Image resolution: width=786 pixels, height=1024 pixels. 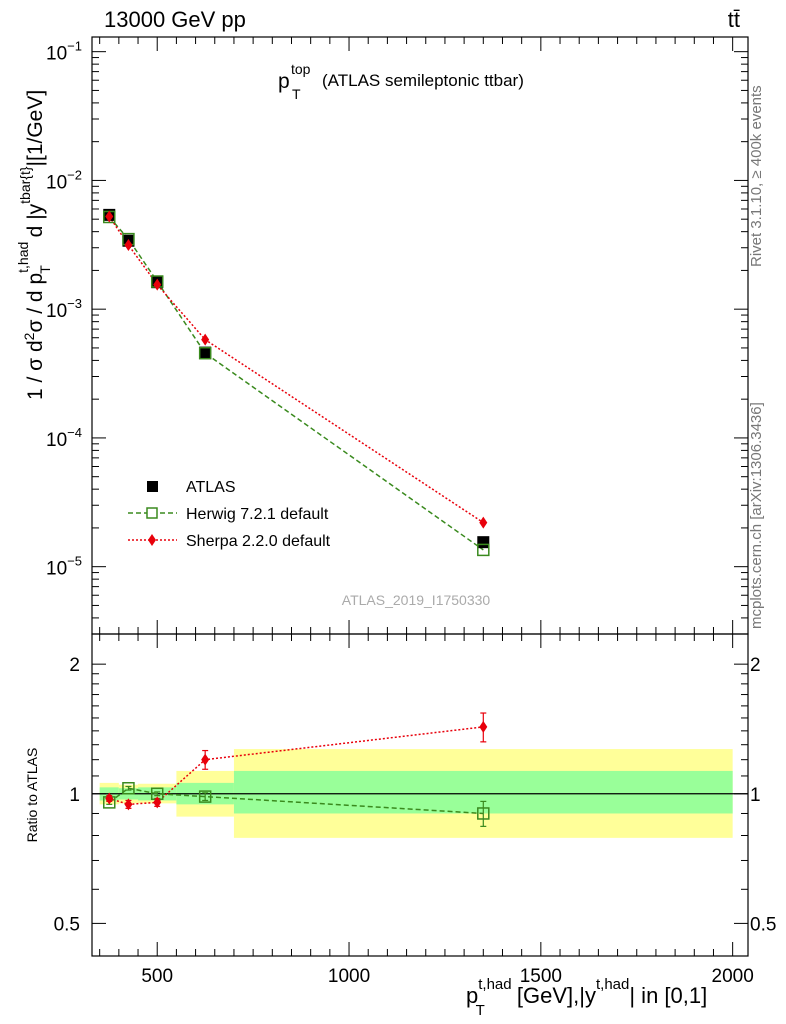 What do you see at coordinates (64, 438) in the screenshot?
I see `y-tick-label-main: 10⁻⁴` at bounding box center [64, 438].